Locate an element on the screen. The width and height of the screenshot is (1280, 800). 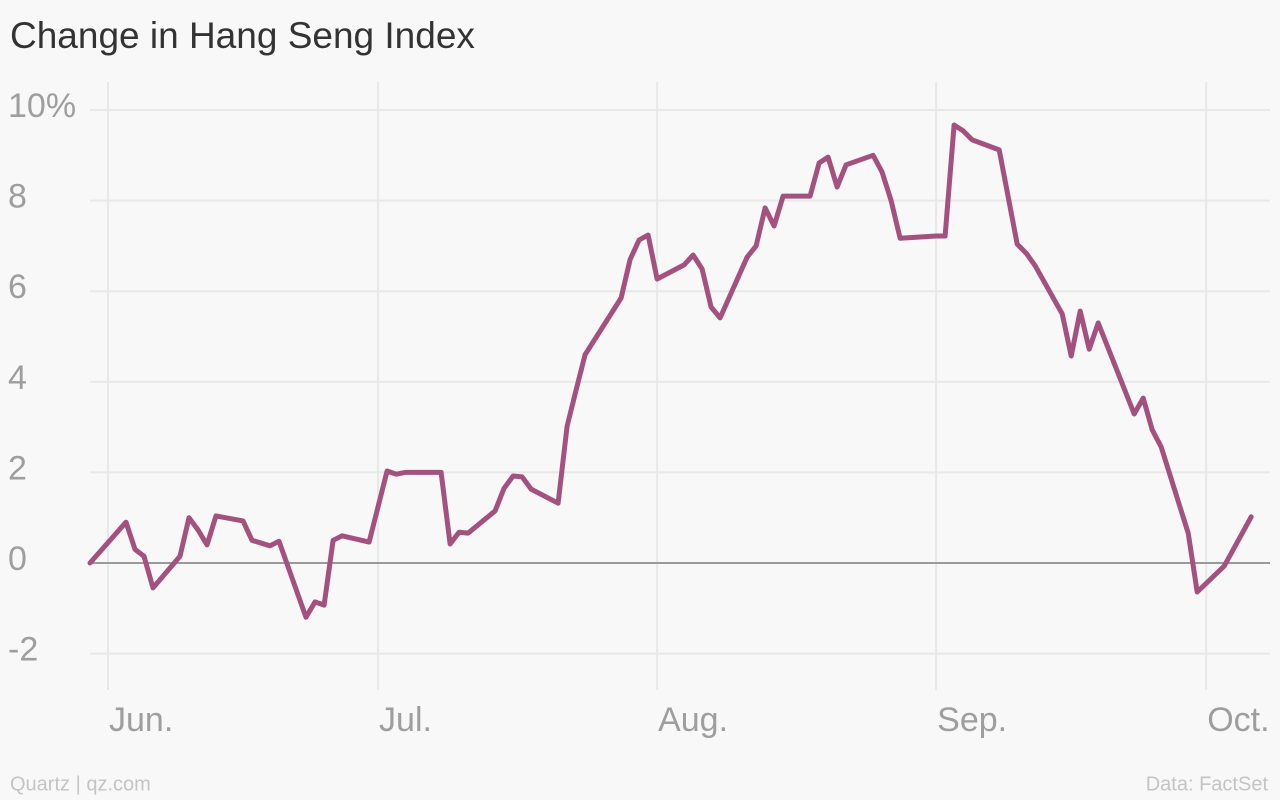
y-tick-label: 6 is located at coordinates (17, 287).